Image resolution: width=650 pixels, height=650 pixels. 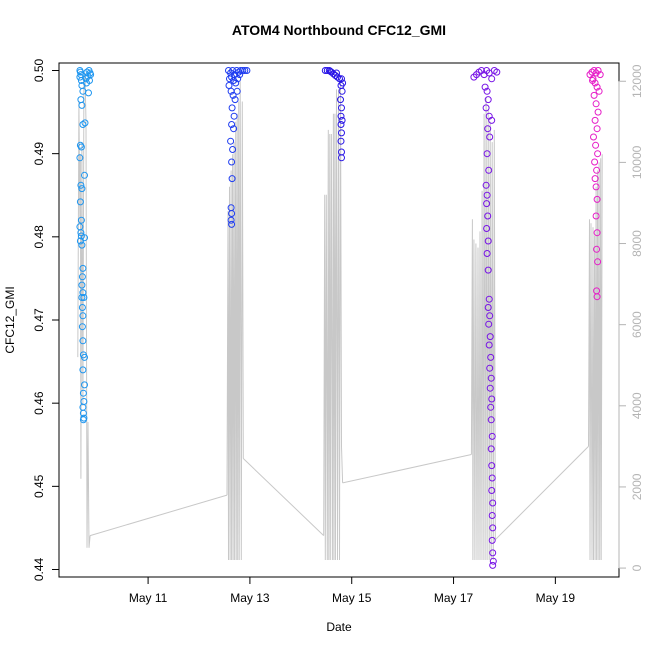 What do you see at coordinates (250, 598) in the screenshot?
I see `x-tick-label: May 13` at bounding box center [250, 598].